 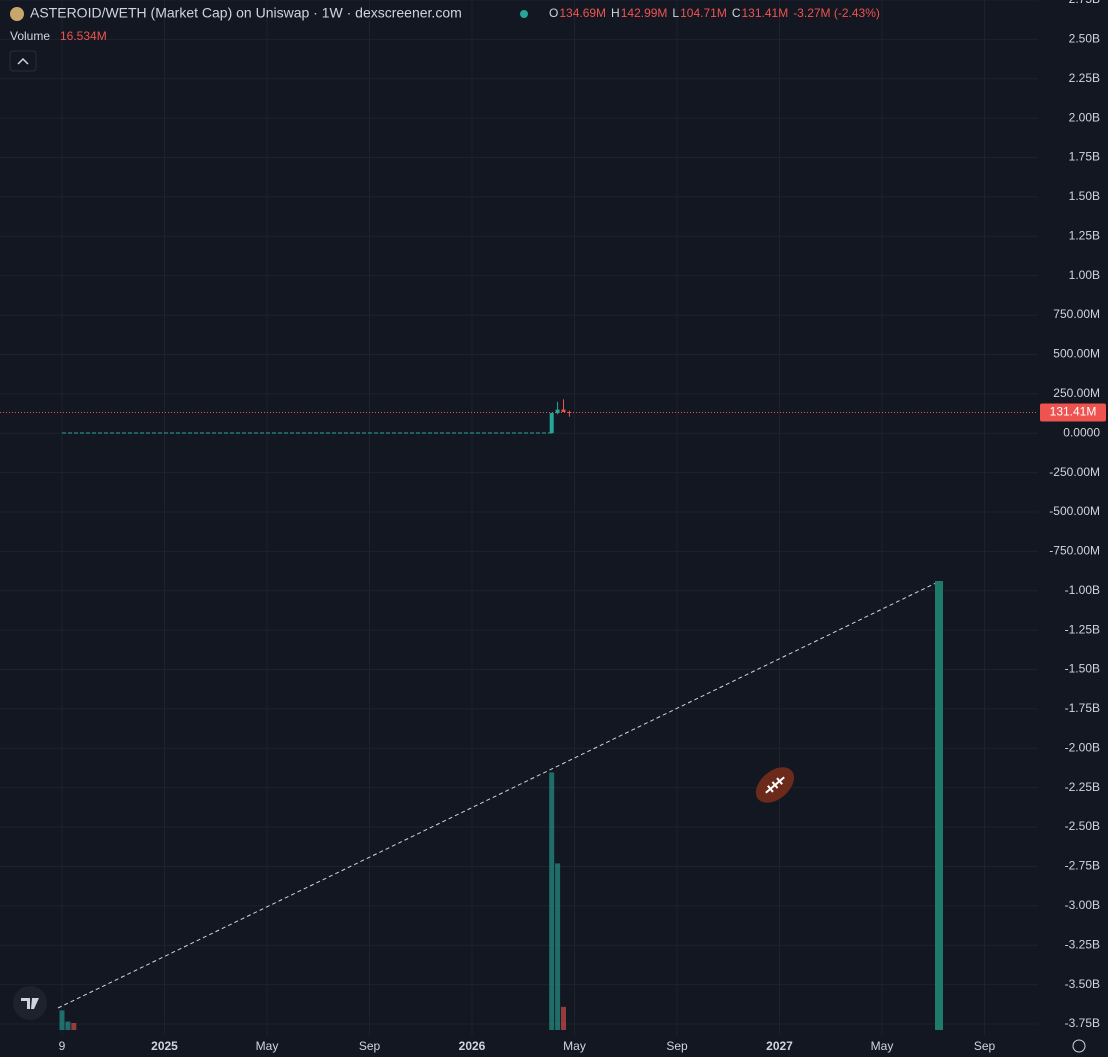 What do you see at coordinates (1074, 551) in the screenshot?
I see `y-tick-label: -750.00M` at bounding box center [1074, 551].